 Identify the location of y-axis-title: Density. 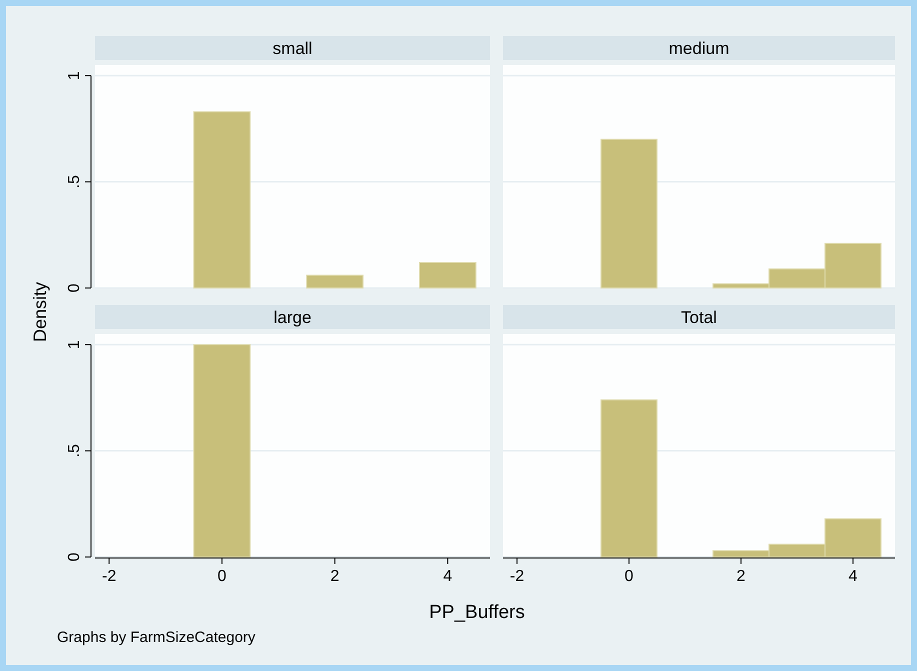
(40, 312).